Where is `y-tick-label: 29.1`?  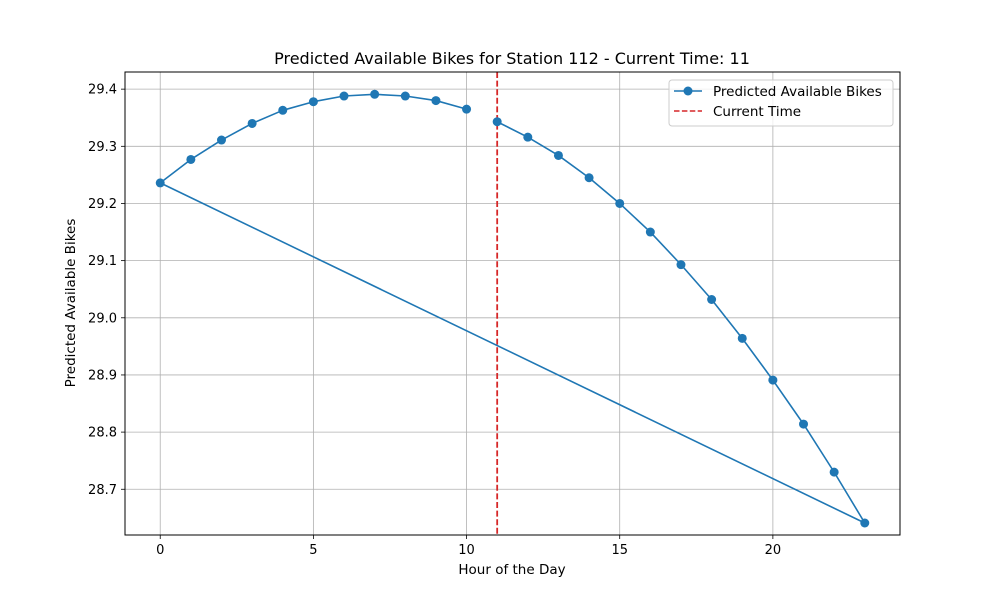
y-tick-label: 29.1 is located at coordinates (102, 261).